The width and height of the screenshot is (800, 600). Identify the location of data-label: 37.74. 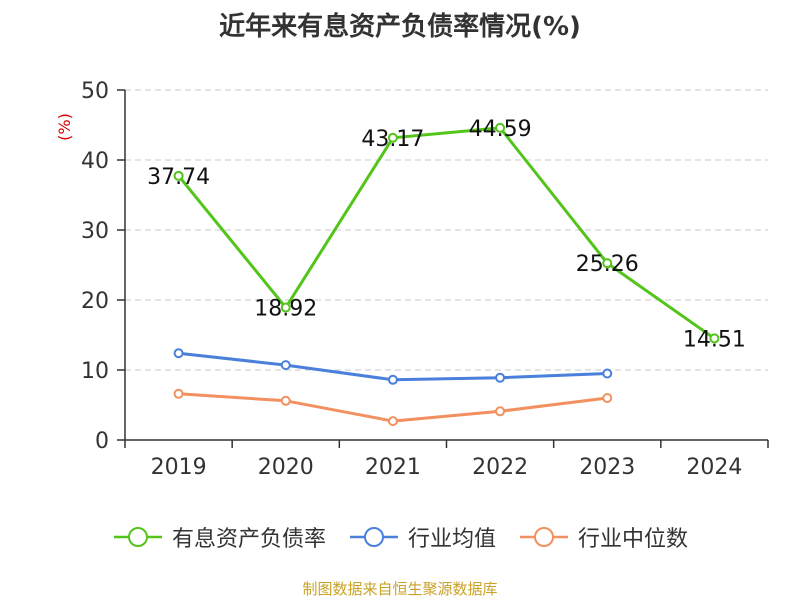
(178, 177).